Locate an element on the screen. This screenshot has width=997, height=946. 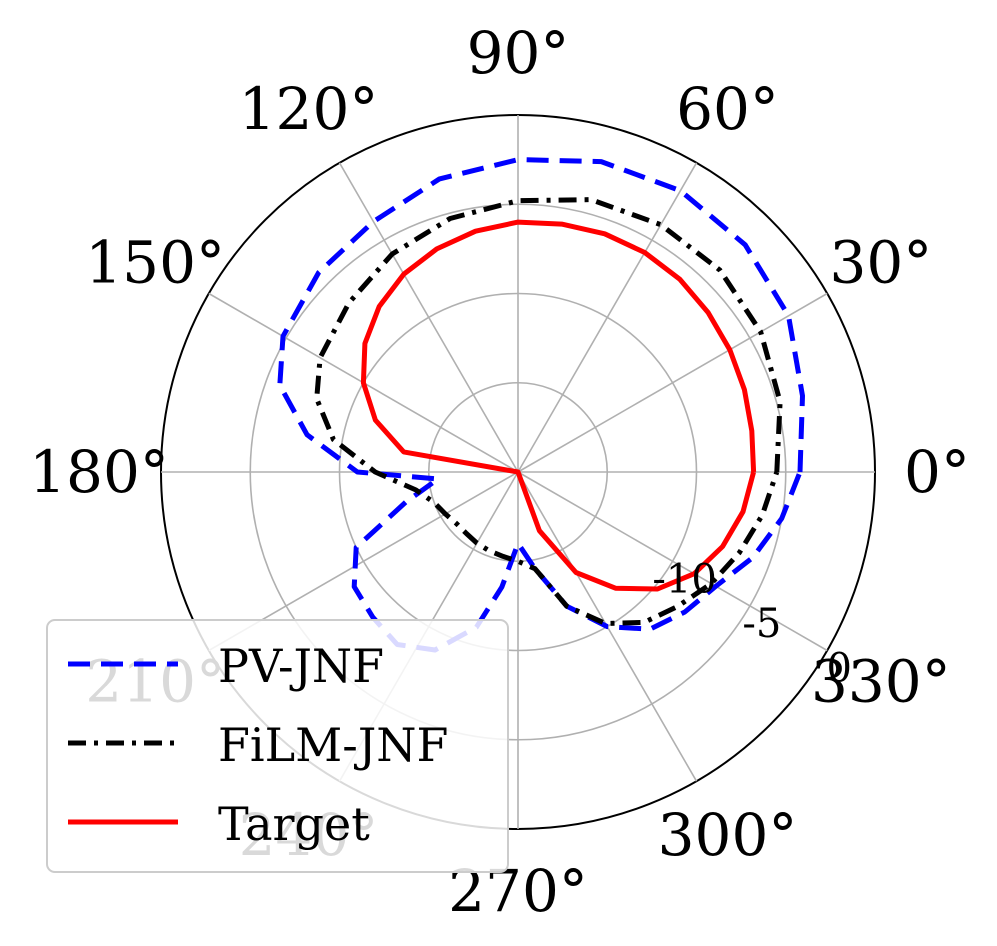
legend: PV-JNF FiLM-JNF Target is located at coordinates (277, 746).